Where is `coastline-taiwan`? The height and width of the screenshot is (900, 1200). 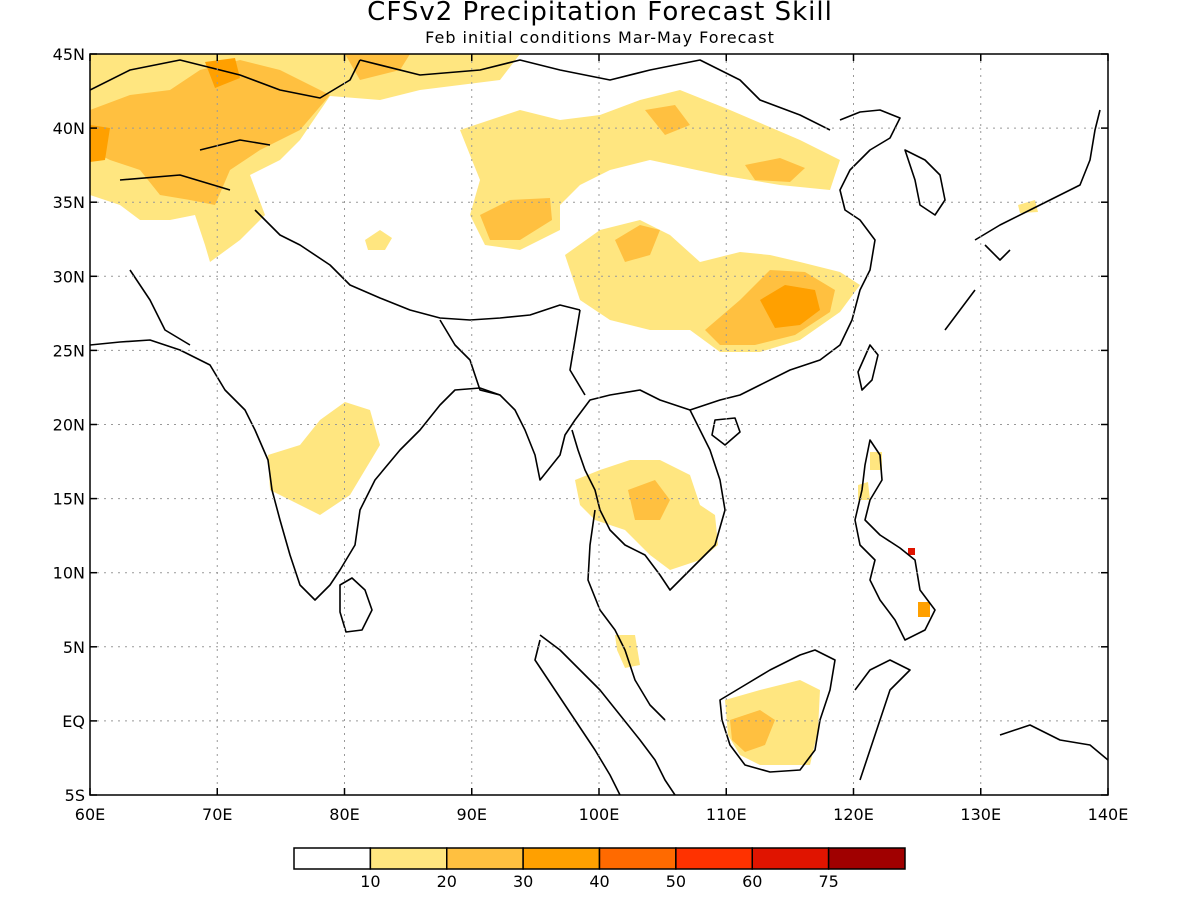
coastline-taiwan is located at coordinates (868, 367).